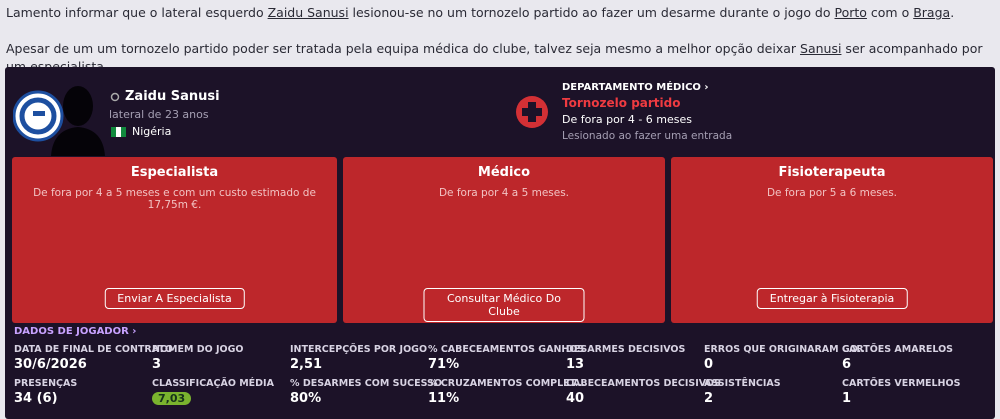 Image resolution: width=1000 pixels, height=419 pixels. Describe the element at coordinates (308, 12) in the screenshot. I see `link: Zaidu Sanusi` at that location.